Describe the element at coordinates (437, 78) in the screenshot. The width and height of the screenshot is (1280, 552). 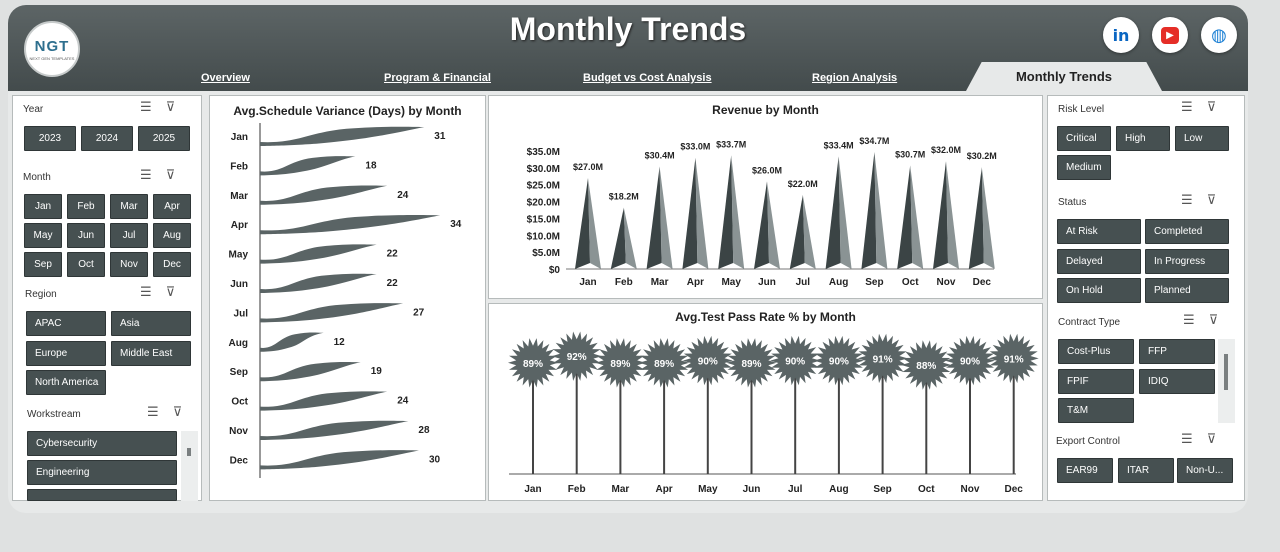
I see `nav-program-financial: Program & Financial` at that location.